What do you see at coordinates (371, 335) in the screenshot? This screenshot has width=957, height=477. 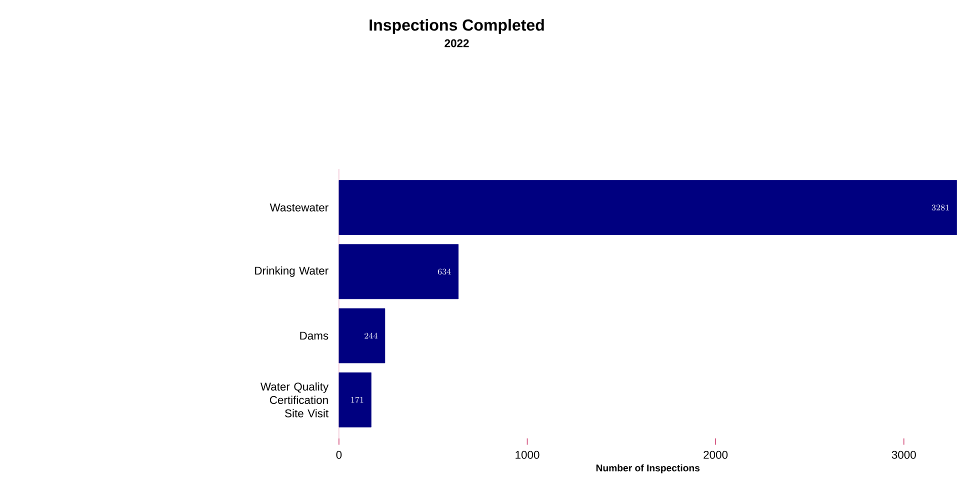 I see `data-label: 244` at bounding box center [371, 335].